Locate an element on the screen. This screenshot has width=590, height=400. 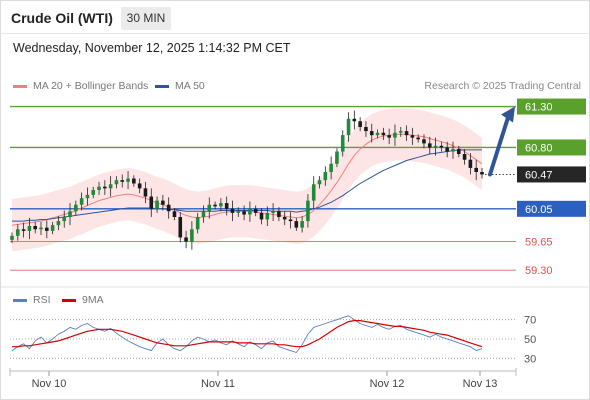
price-tag-61.30: 61.30 is located at coordinates (539, 108).